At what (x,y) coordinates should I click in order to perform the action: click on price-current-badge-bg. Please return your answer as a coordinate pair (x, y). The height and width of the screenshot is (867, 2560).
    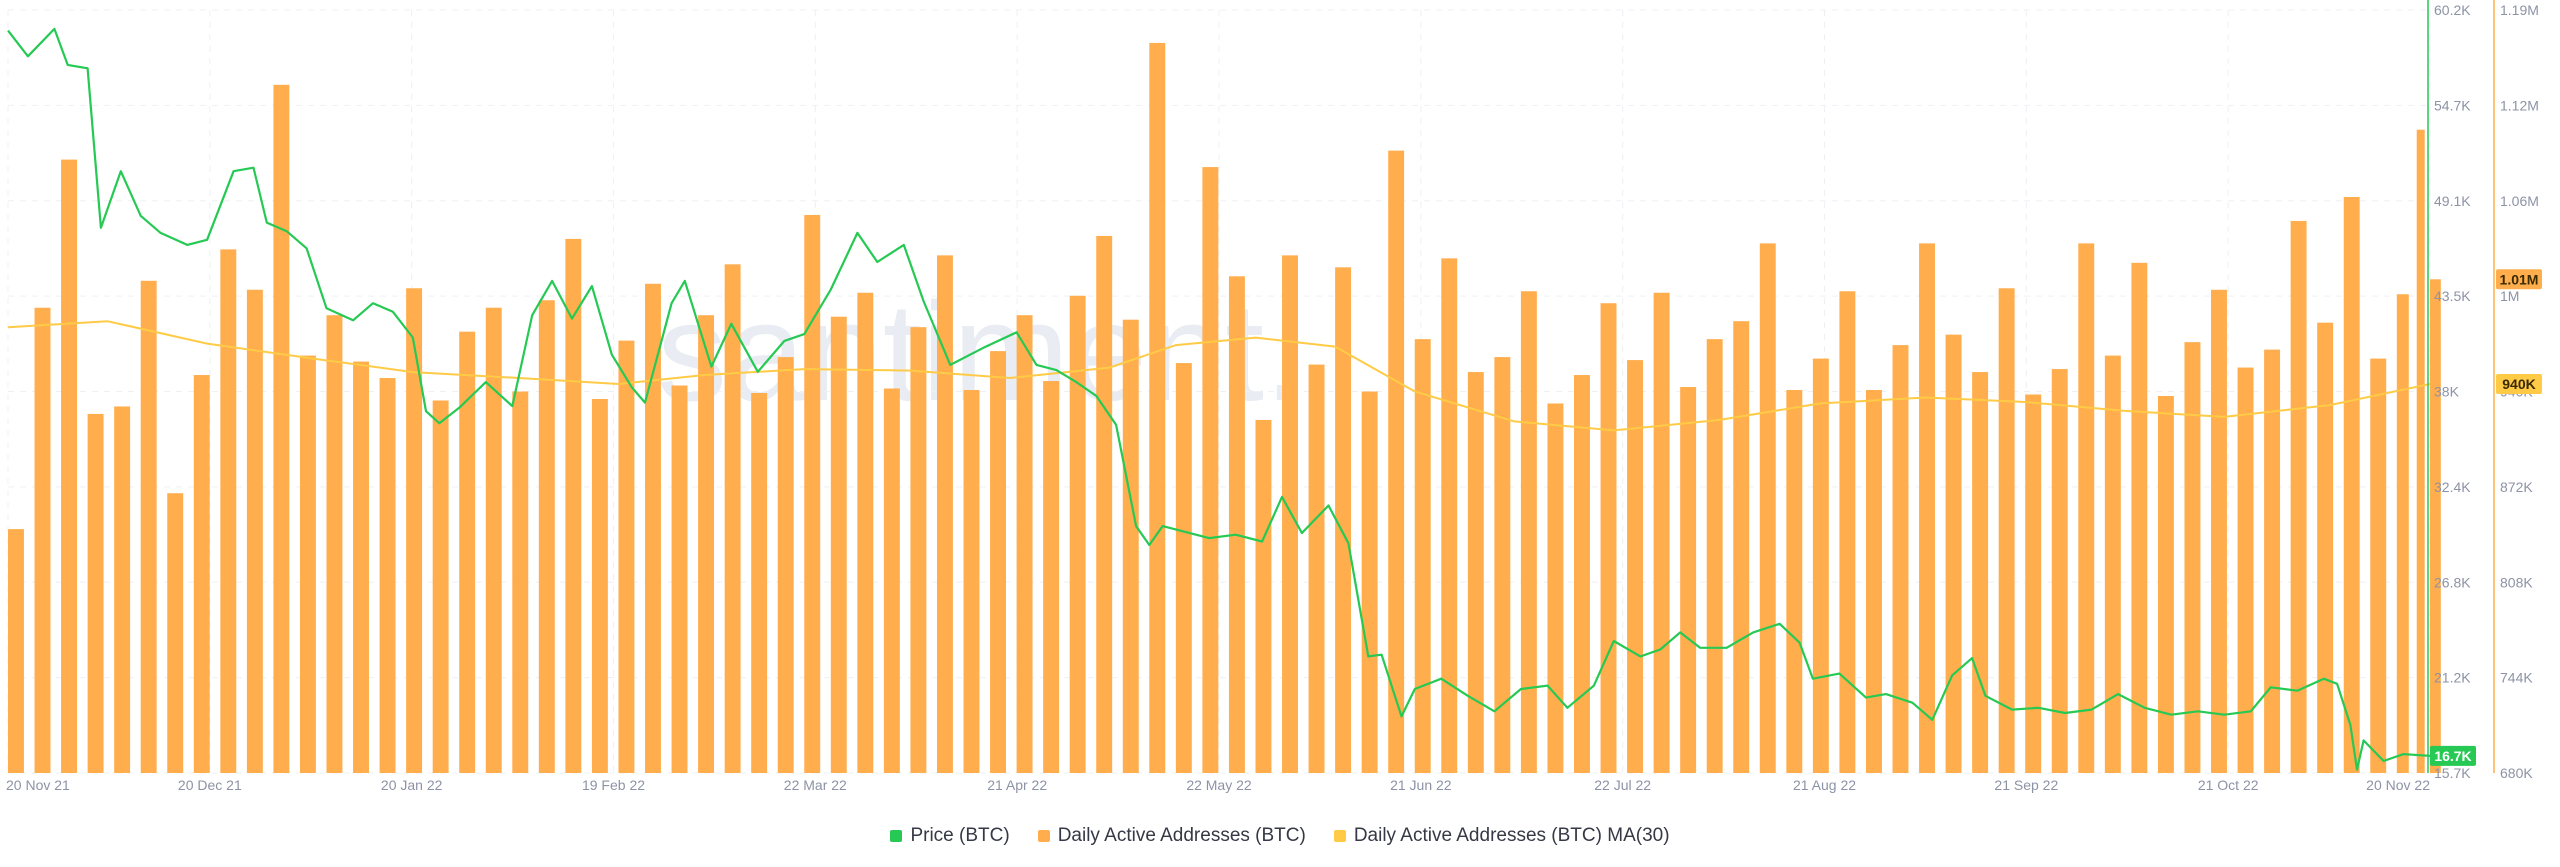
    Looking at the image, I should click on (2453, 755).